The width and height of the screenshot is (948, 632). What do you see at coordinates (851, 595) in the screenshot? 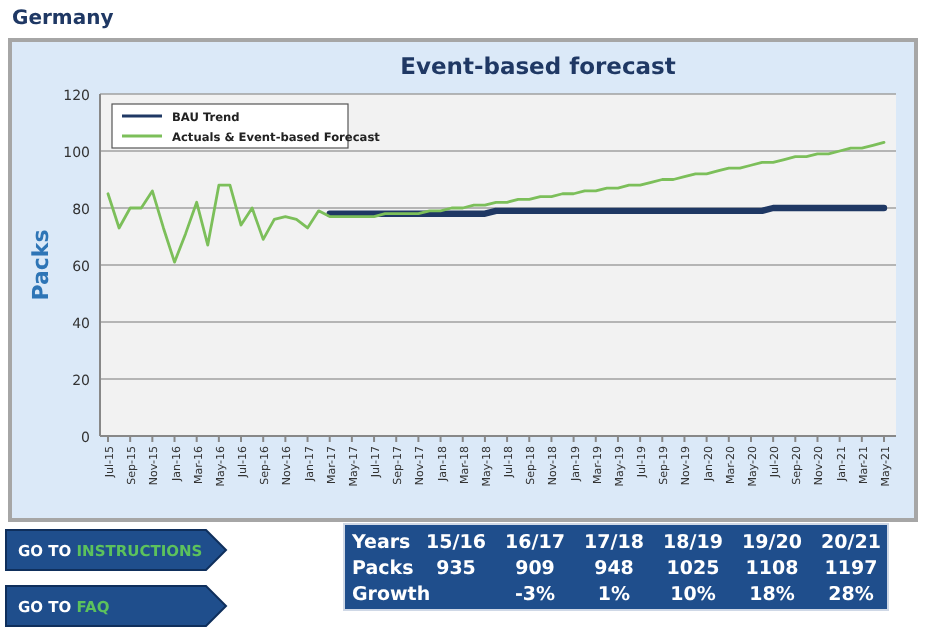
I see `text: 28%` at bounding box center [851, 595].